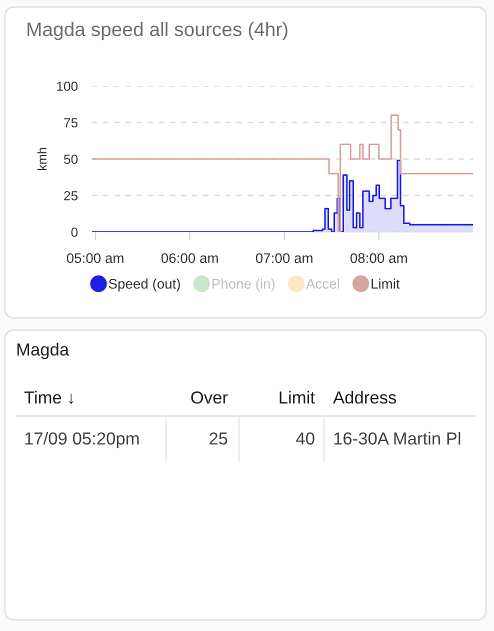 Image resolution: width=494 pixels, height=631 pixels. I want to click on x-tick-label: 05:00 am, so click(95, 258).